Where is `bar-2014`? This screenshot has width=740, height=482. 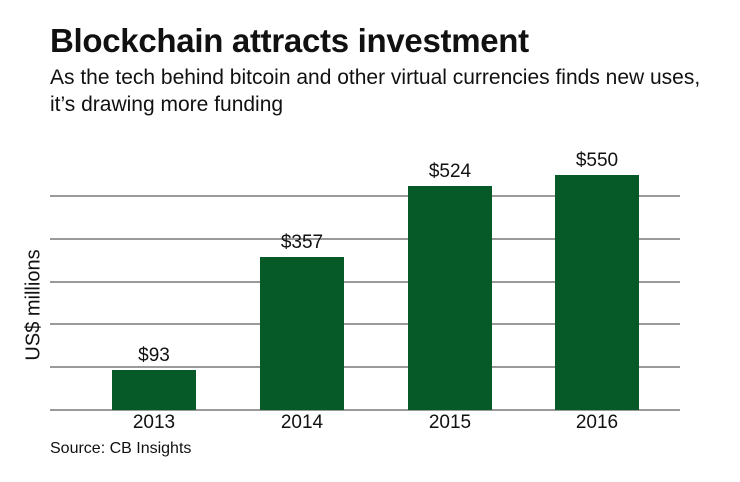 bar-2014 is located at coordinates (302, 333).